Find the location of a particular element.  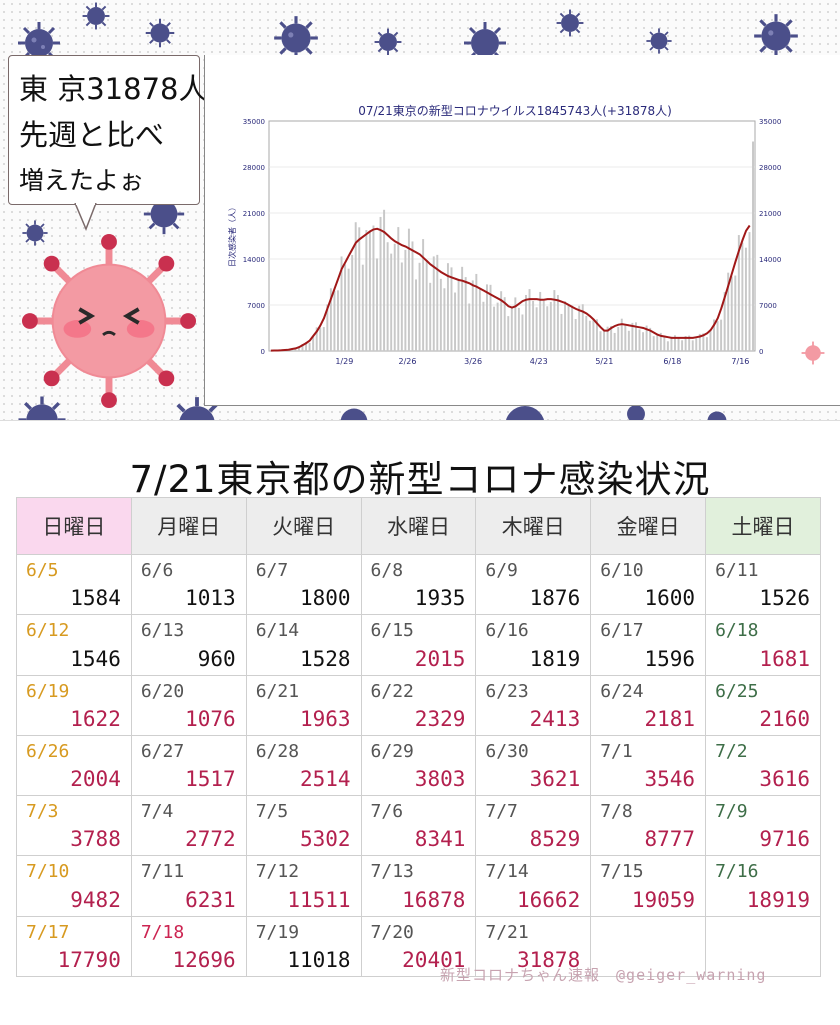

day-date: 6/11 is located at coordinates (736, 570).